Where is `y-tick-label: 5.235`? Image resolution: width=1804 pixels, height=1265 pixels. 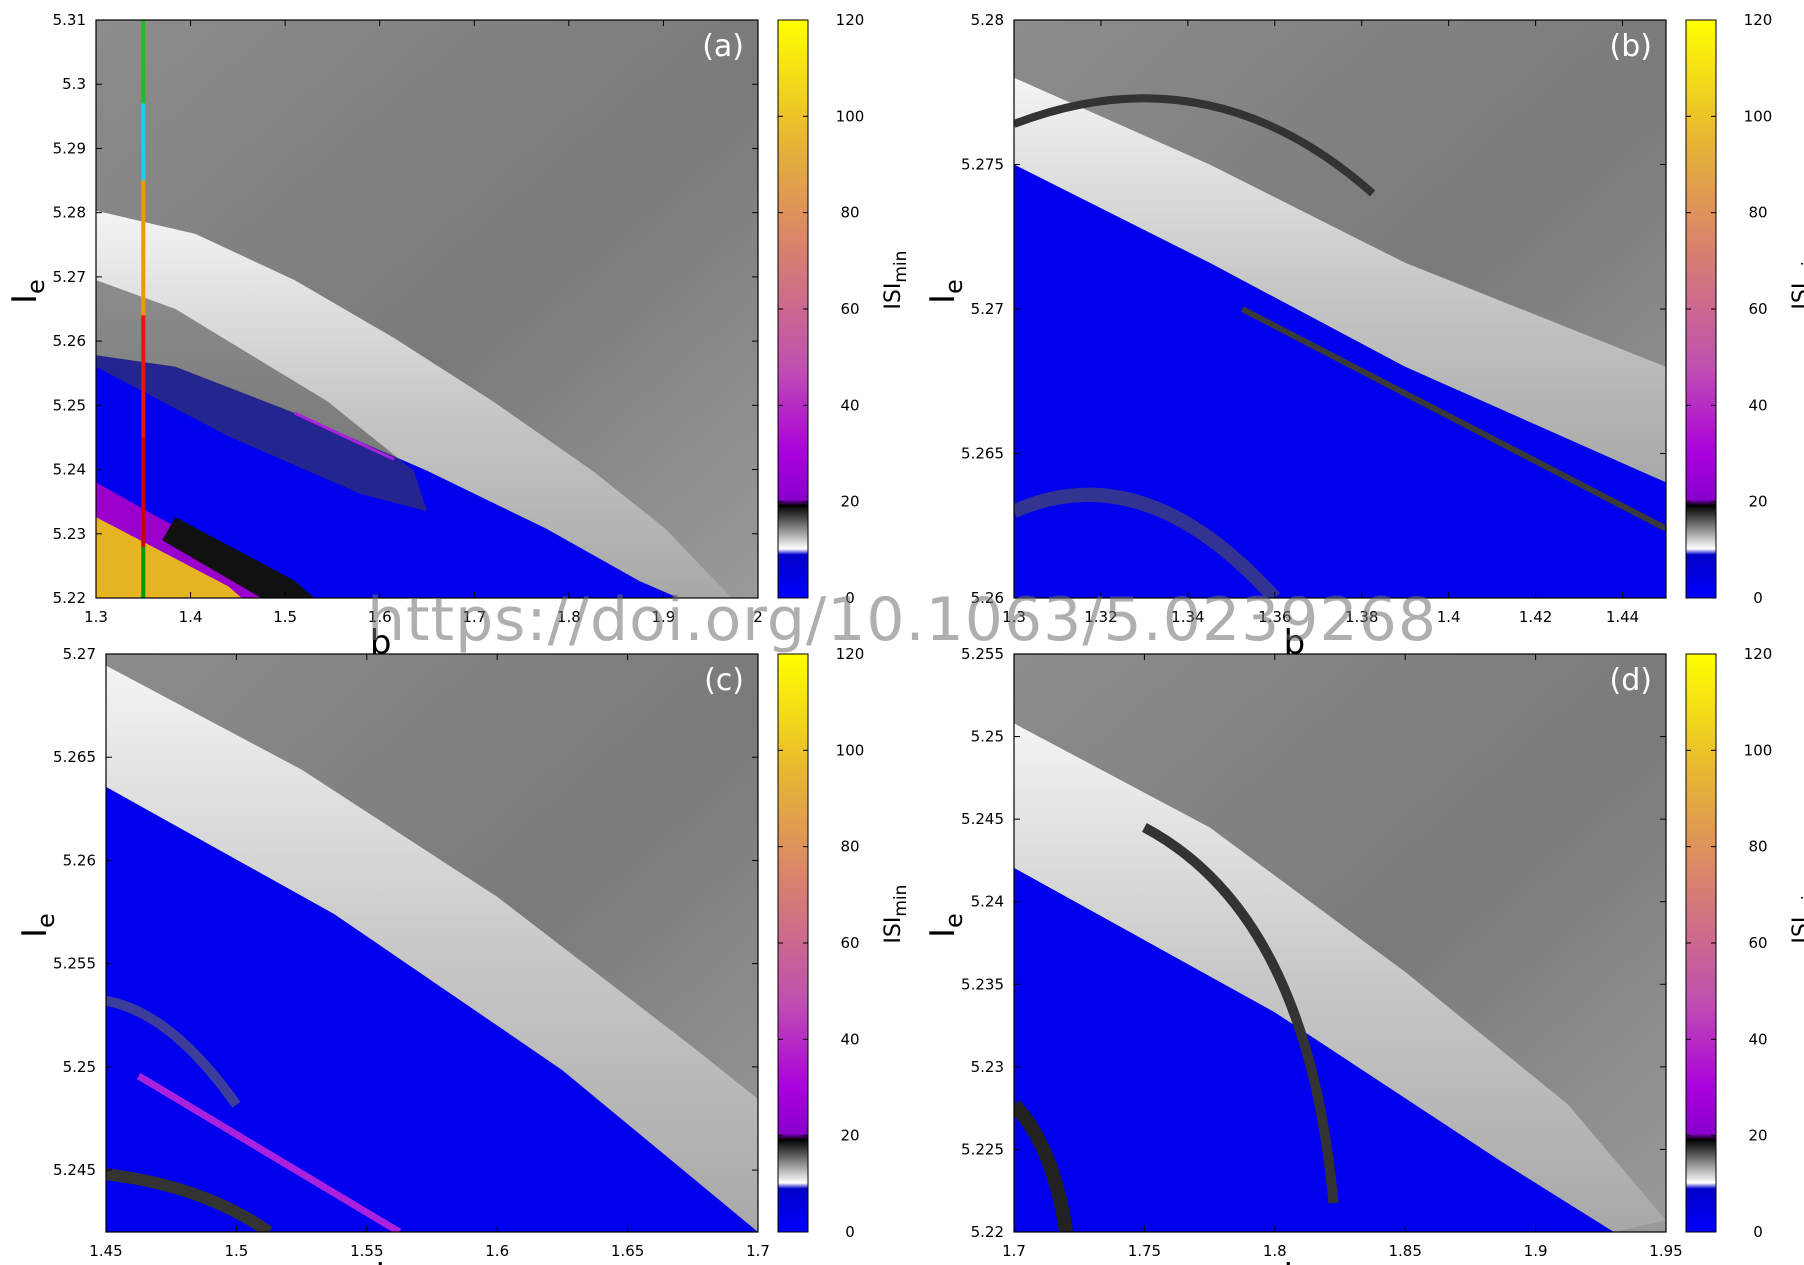 y-tick-label: 5.235 is located at coordinates (982, 984).